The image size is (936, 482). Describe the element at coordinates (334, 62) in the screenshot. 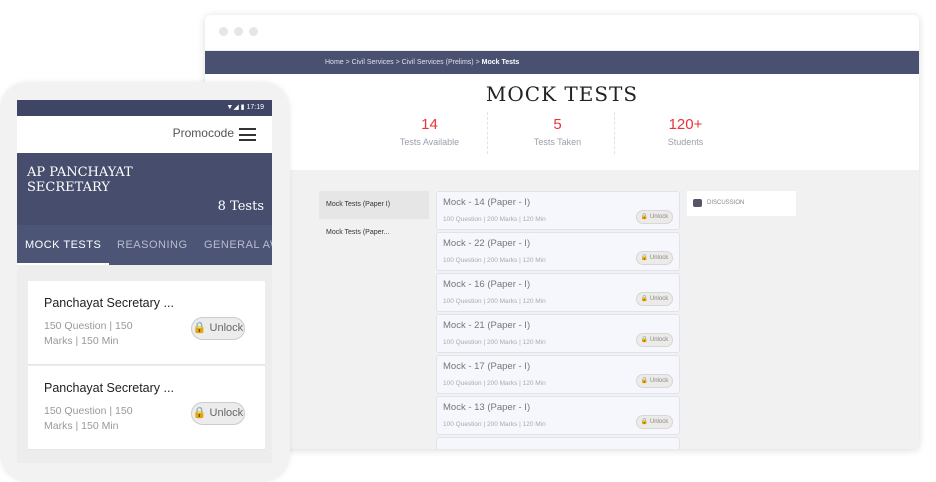

I see `crumb-home: Home` at that location.